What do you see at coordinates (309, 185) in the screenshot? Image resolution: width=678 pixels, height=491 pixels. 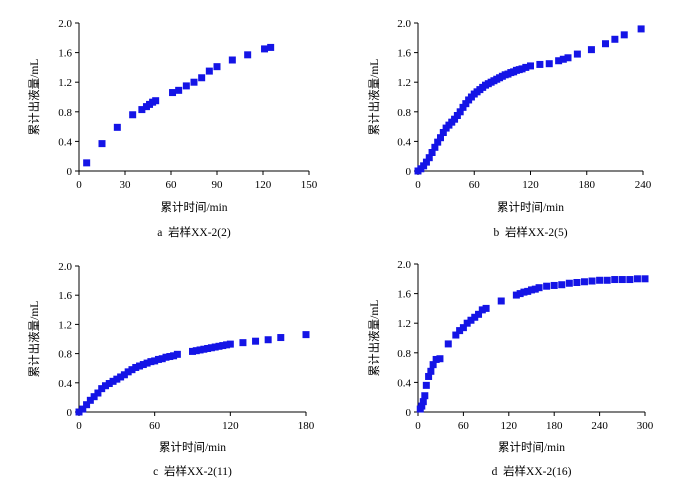 I see `x-tick-label: 150` at bounding box center [309, 185].